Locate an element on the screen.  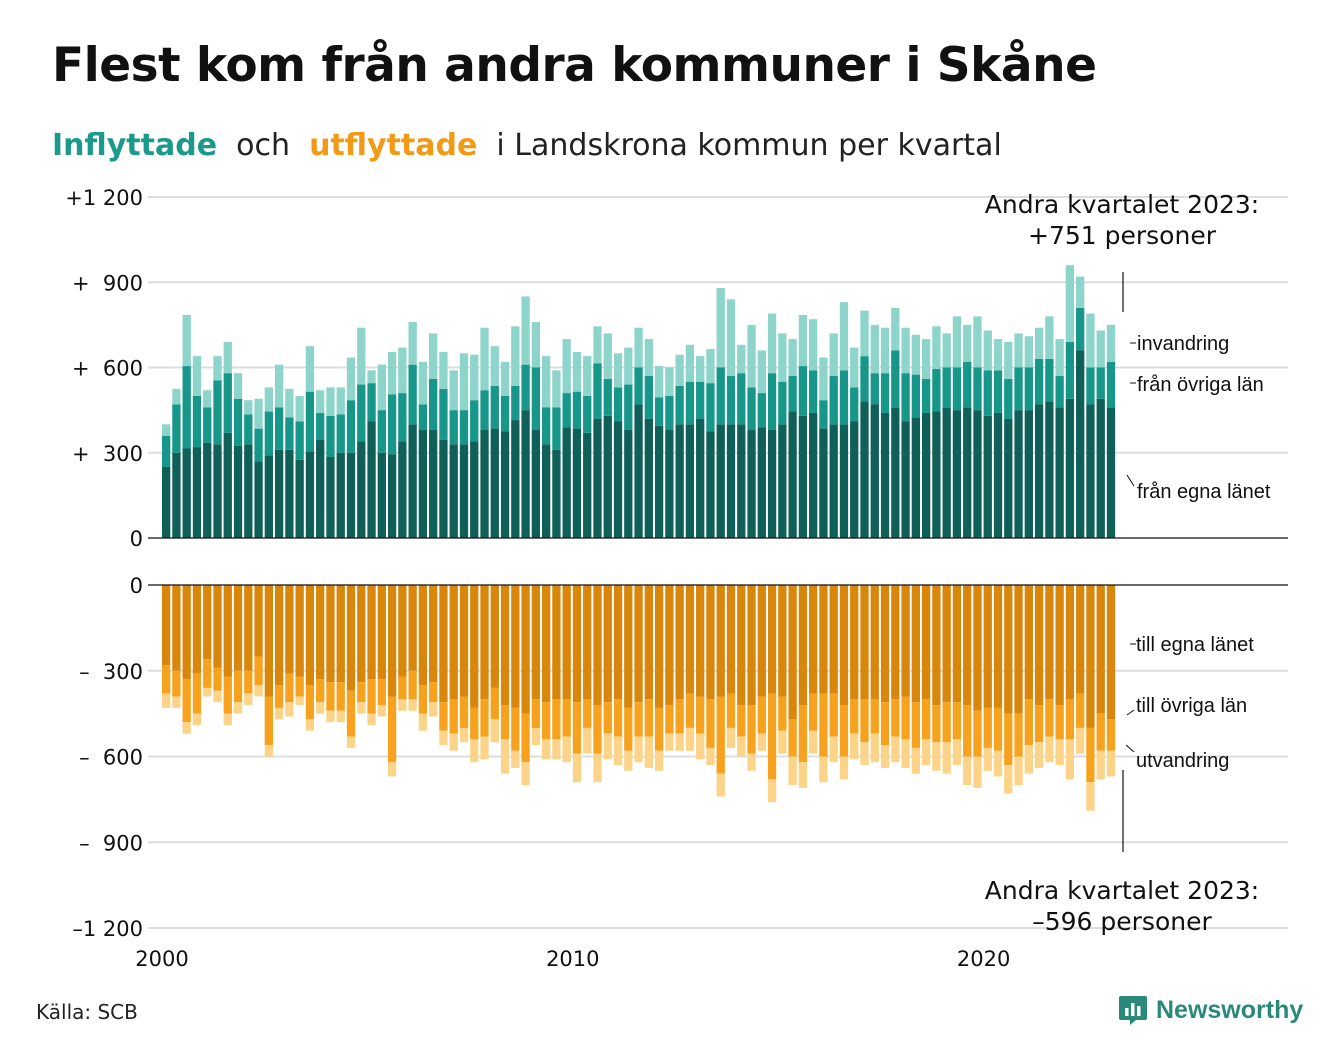
chart-bubble-icon is located at coordinates (1133, 1010).